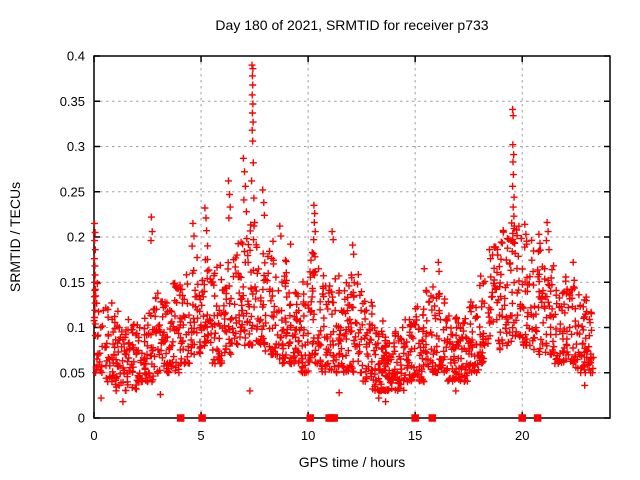 The width and height of the screenshot is (640, 480). I want to click on x-tick-label: 10, so click(308, 435).